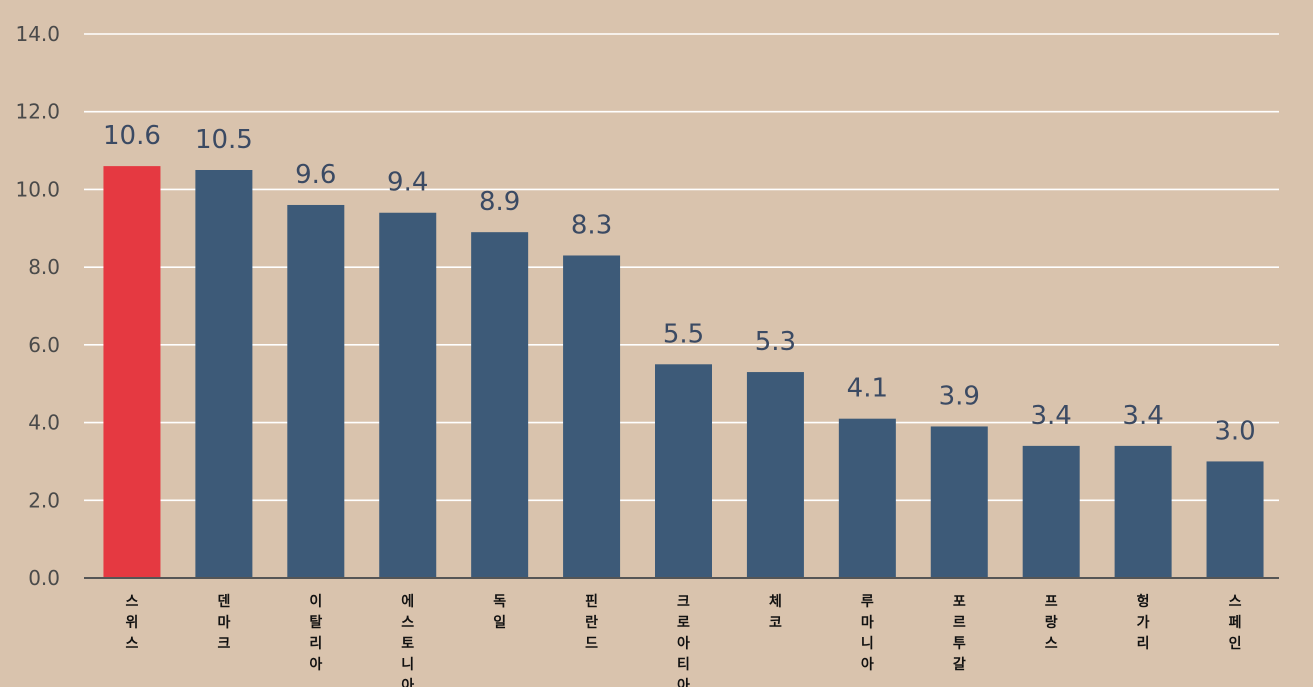 Image resolution: width=1313 pixels, height=687 pixels. What do you see at coordinates (959, 623) in the screenshot?
I see `x-category-label: 르` at bounding box center [959, 623].